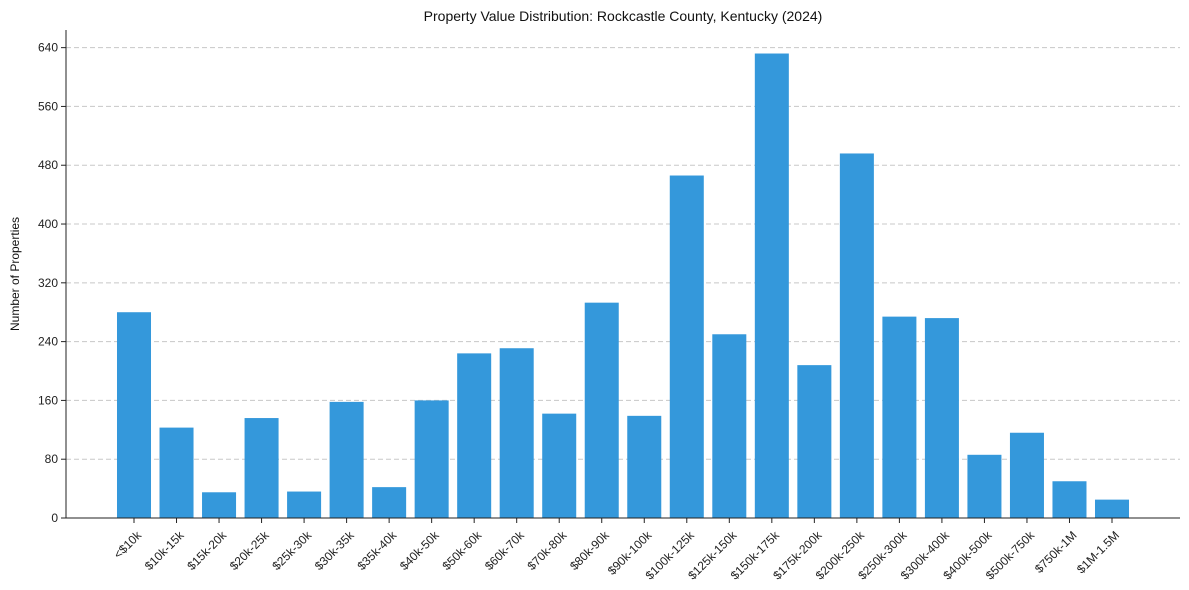 The width and height of the screenshot is (1189, 590). I want to click on x-tick-label: $15k-20k, so click(207, 551).